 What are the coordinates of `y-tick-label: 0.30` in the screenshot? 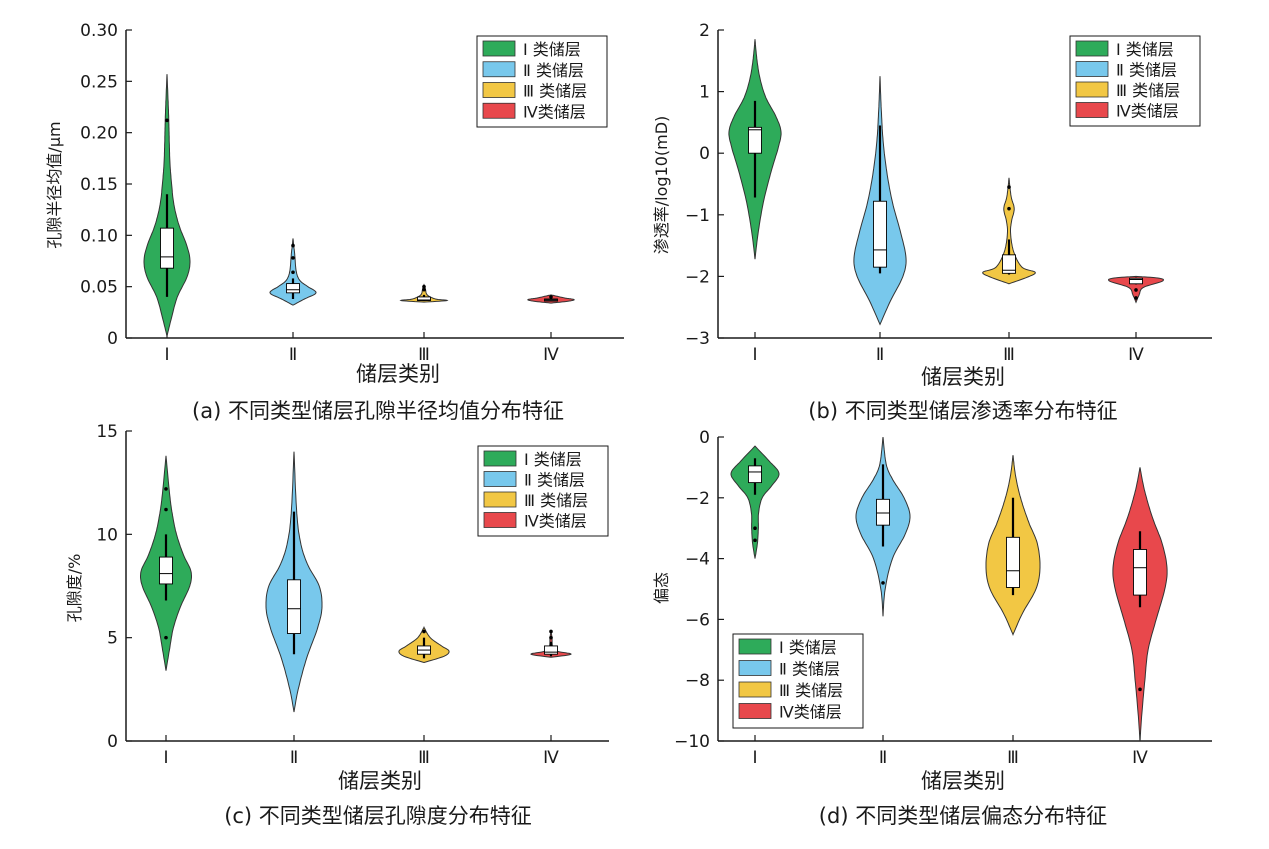 It's located at (99, 31).